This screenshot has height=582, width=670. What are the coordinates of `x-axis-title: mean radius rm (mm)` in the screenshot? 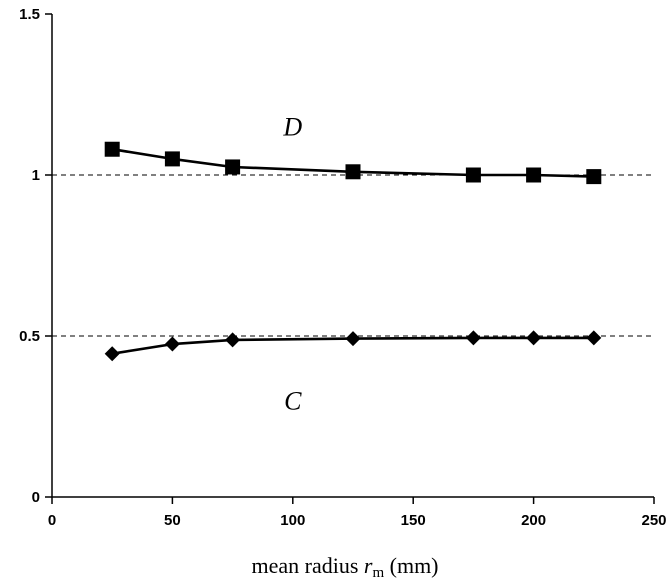 It's located at (344, 567).